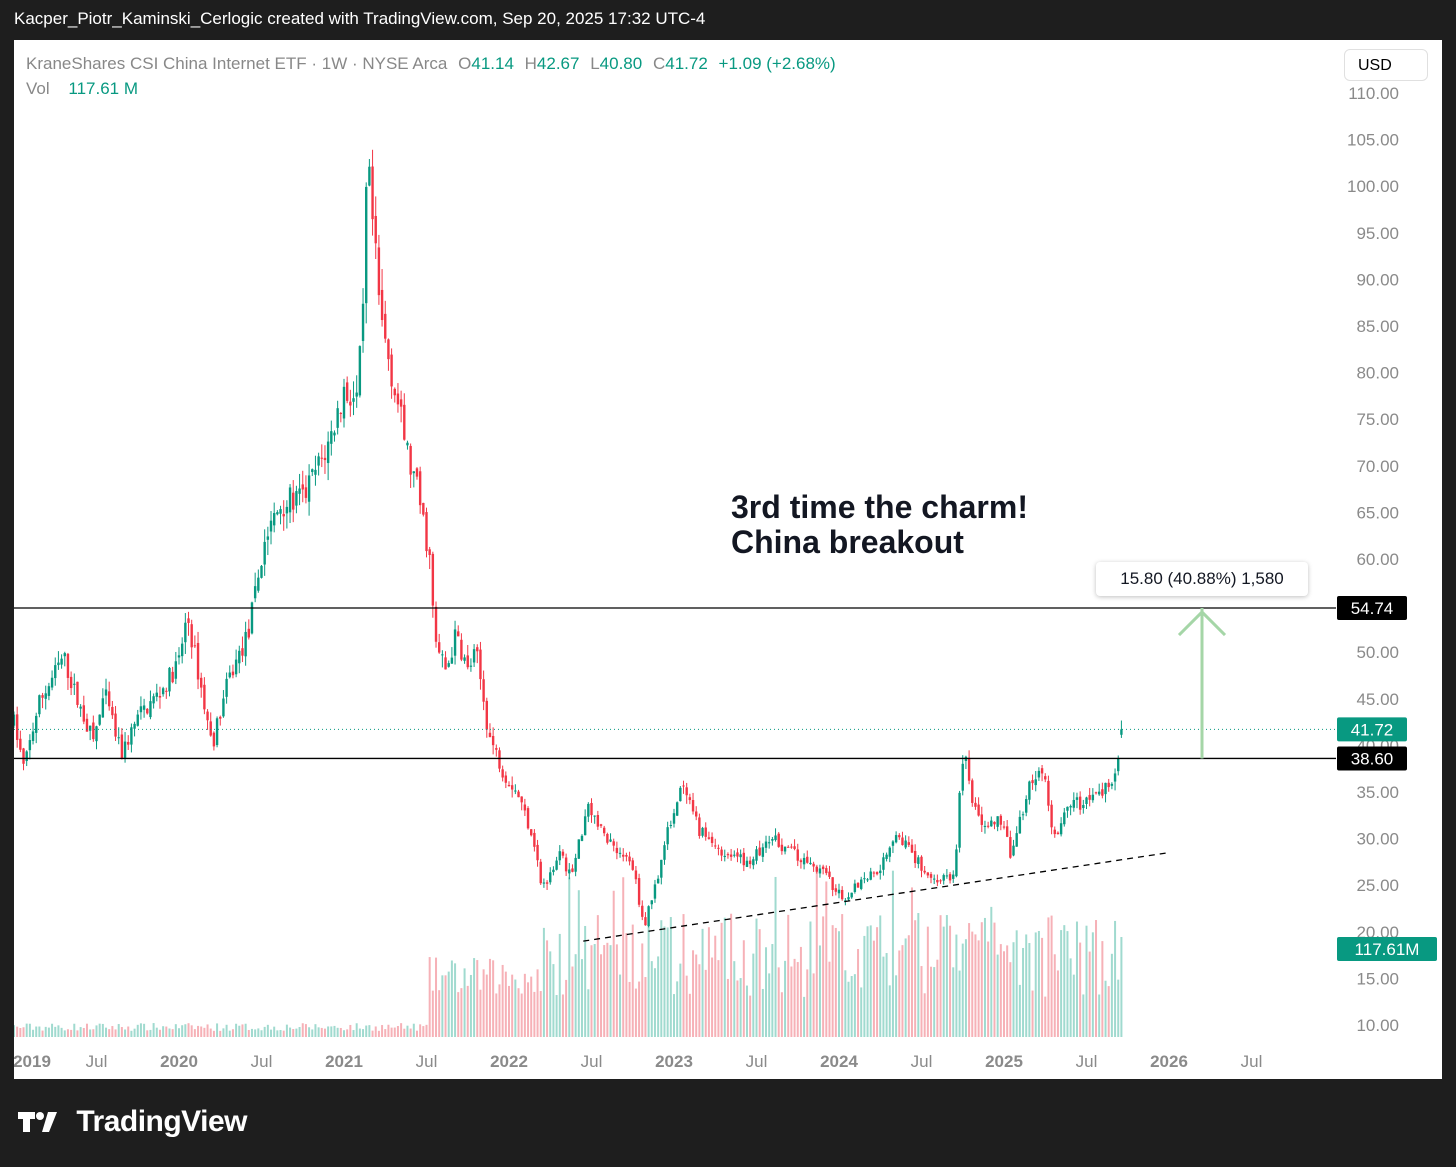  What do you see at coordinates (179, 1061) in the screenshot?
I see `x-tick-label: 2020` at bounding box center [179, 1061].